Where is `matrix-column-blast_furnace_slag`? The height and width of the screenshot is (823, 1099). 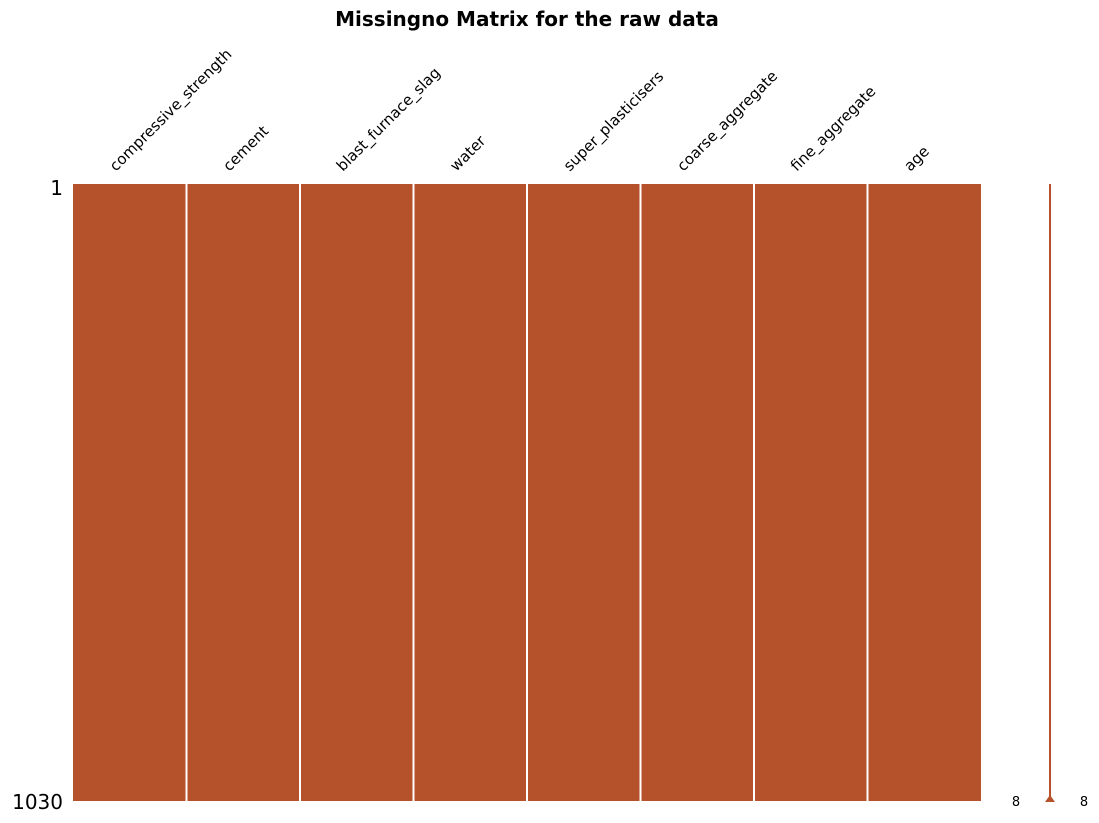
matrix-column-blast_furnace_slag is located at coordinates (357, 492).